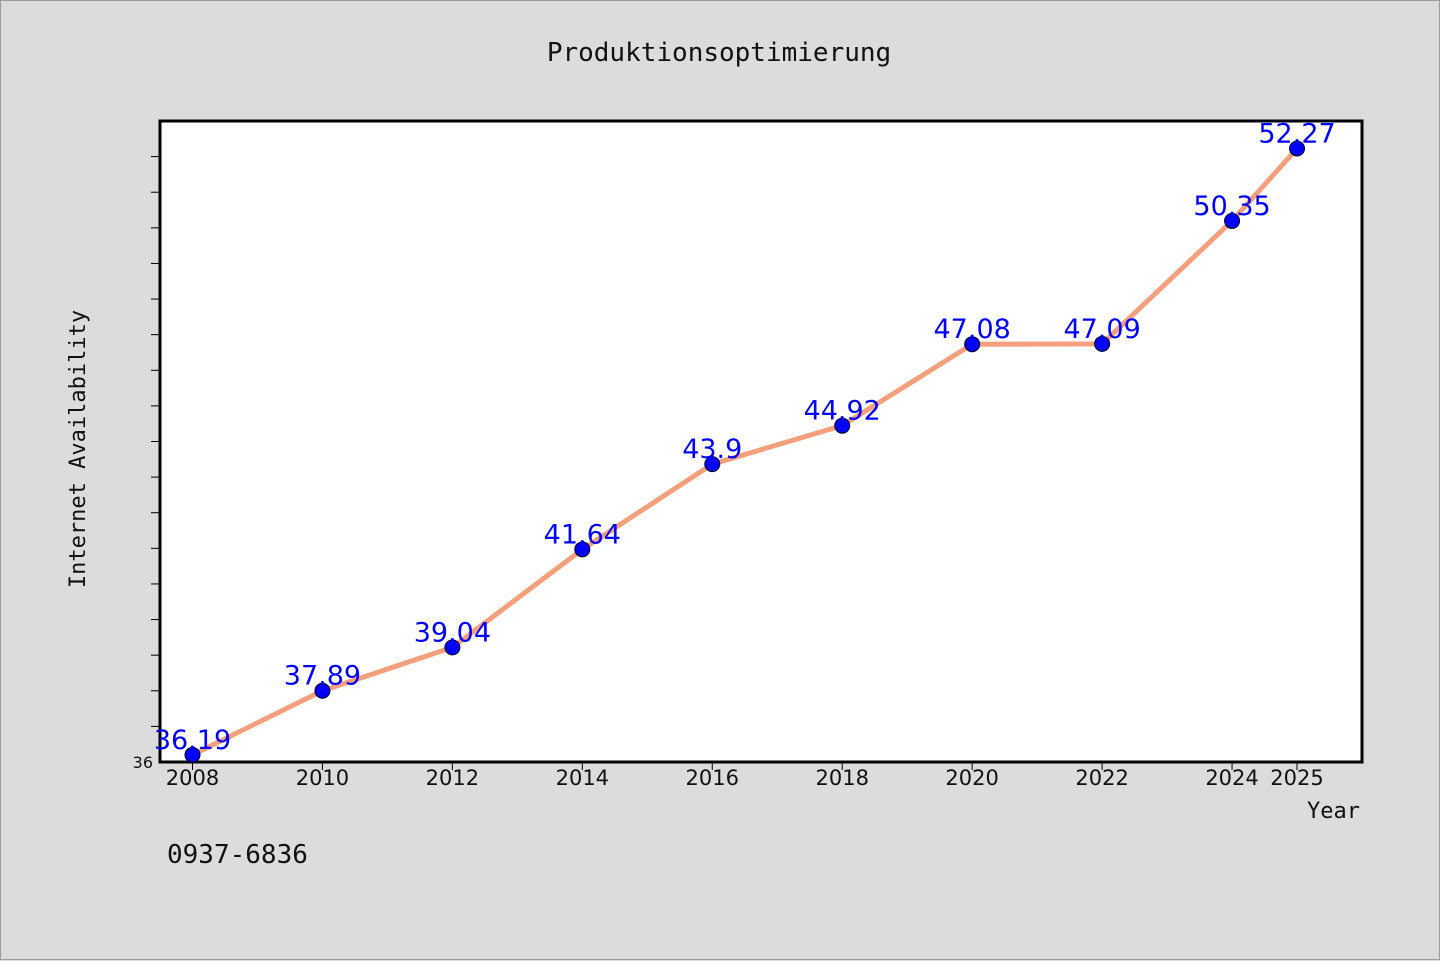  What do you see at coordinates (322, 676) in the screenshot?
I see `data-label: 37.89` at bounding box center [322, 676].